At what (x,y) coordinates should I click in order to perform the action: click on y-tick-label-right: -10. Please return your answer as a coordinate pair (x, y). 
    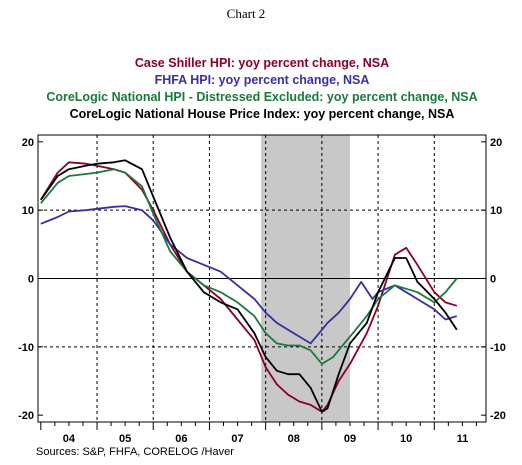
    Looking at the image, I should click on (498, 348).